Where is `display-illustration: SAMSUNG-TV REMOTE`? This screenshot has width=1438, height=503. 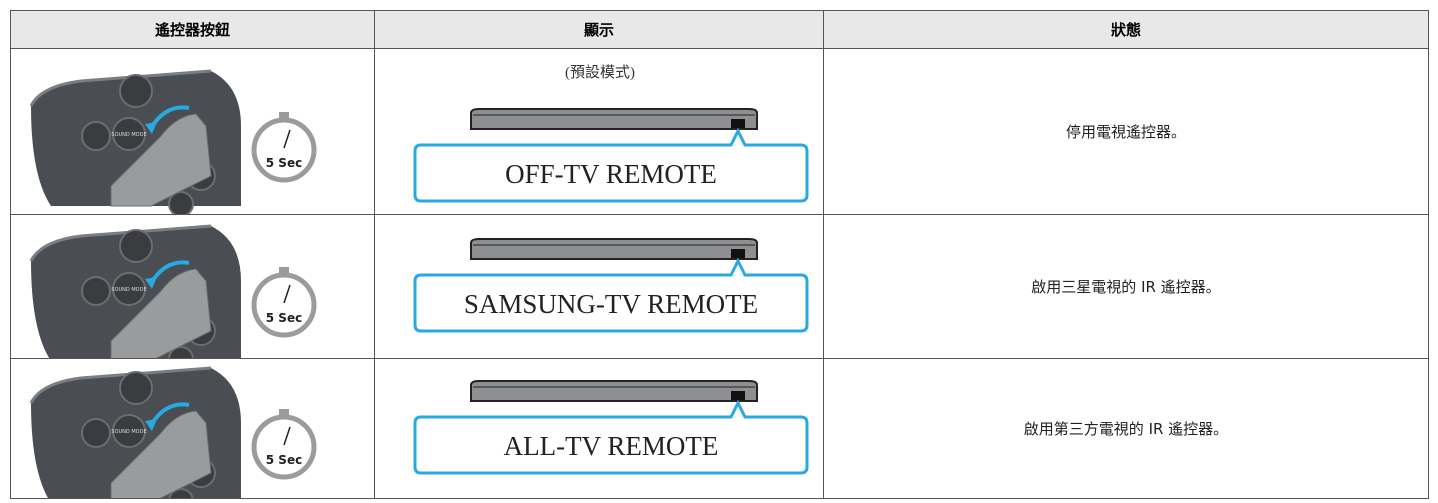 display-illustration: SAMSUNG-TV REMOTE is located at coordinates (611, 285).